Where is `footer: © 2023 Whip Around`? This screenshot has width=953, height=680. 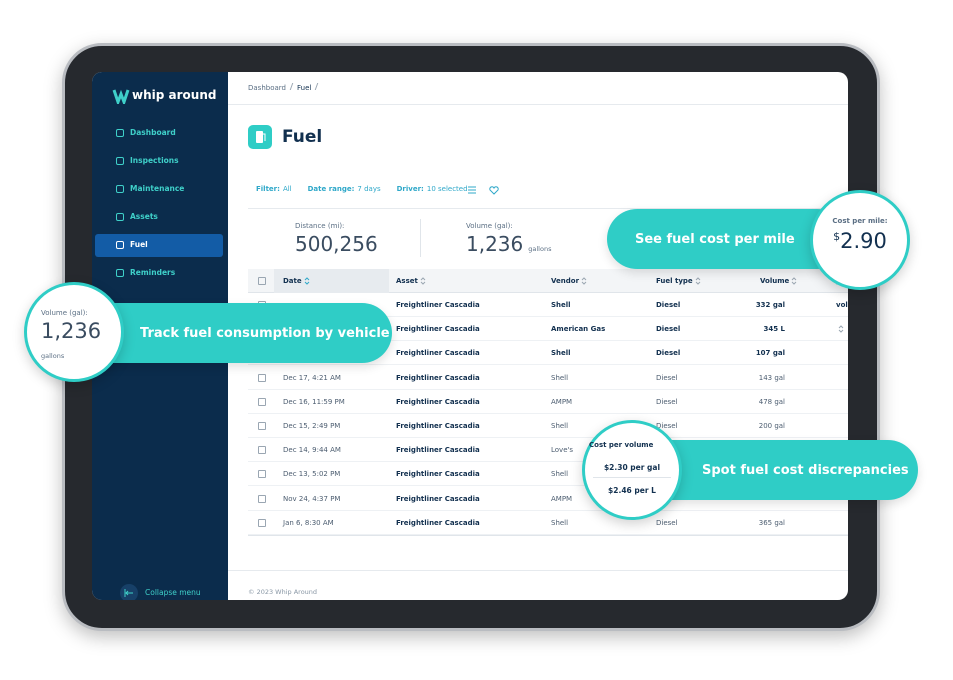
footer: © 2023 Whip Around is located at coordinates (283, 592).